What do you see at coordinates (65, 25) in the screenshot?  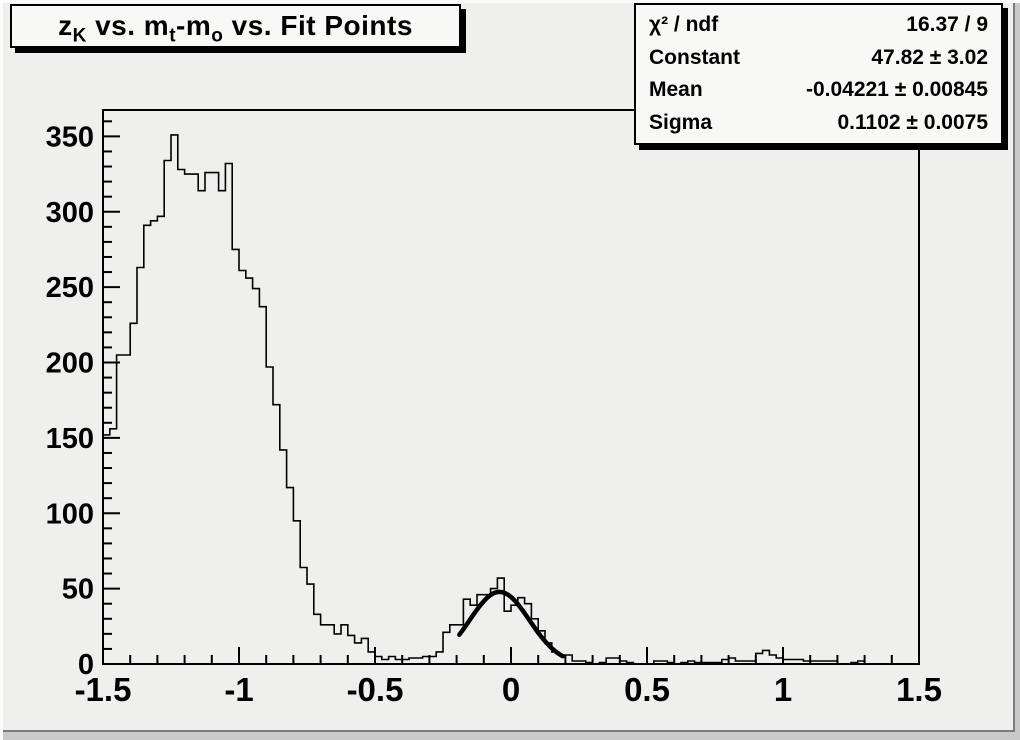 I see `title-segment: z` at bounding box center [65, 25].